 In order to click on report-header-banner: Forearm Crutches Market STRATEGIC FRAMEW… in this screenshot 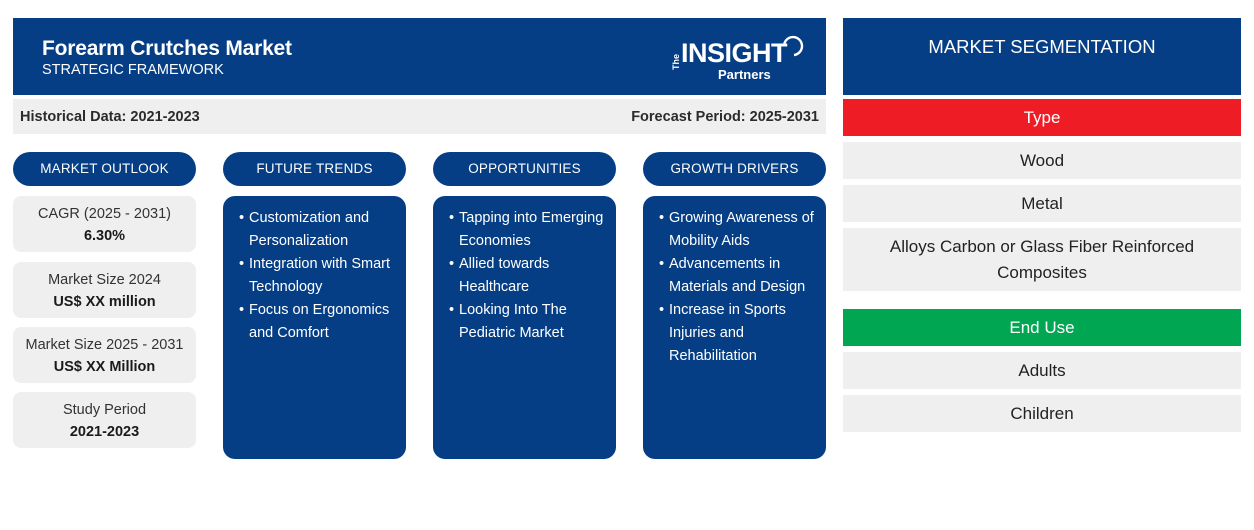, I will do `click(419, 56)`.